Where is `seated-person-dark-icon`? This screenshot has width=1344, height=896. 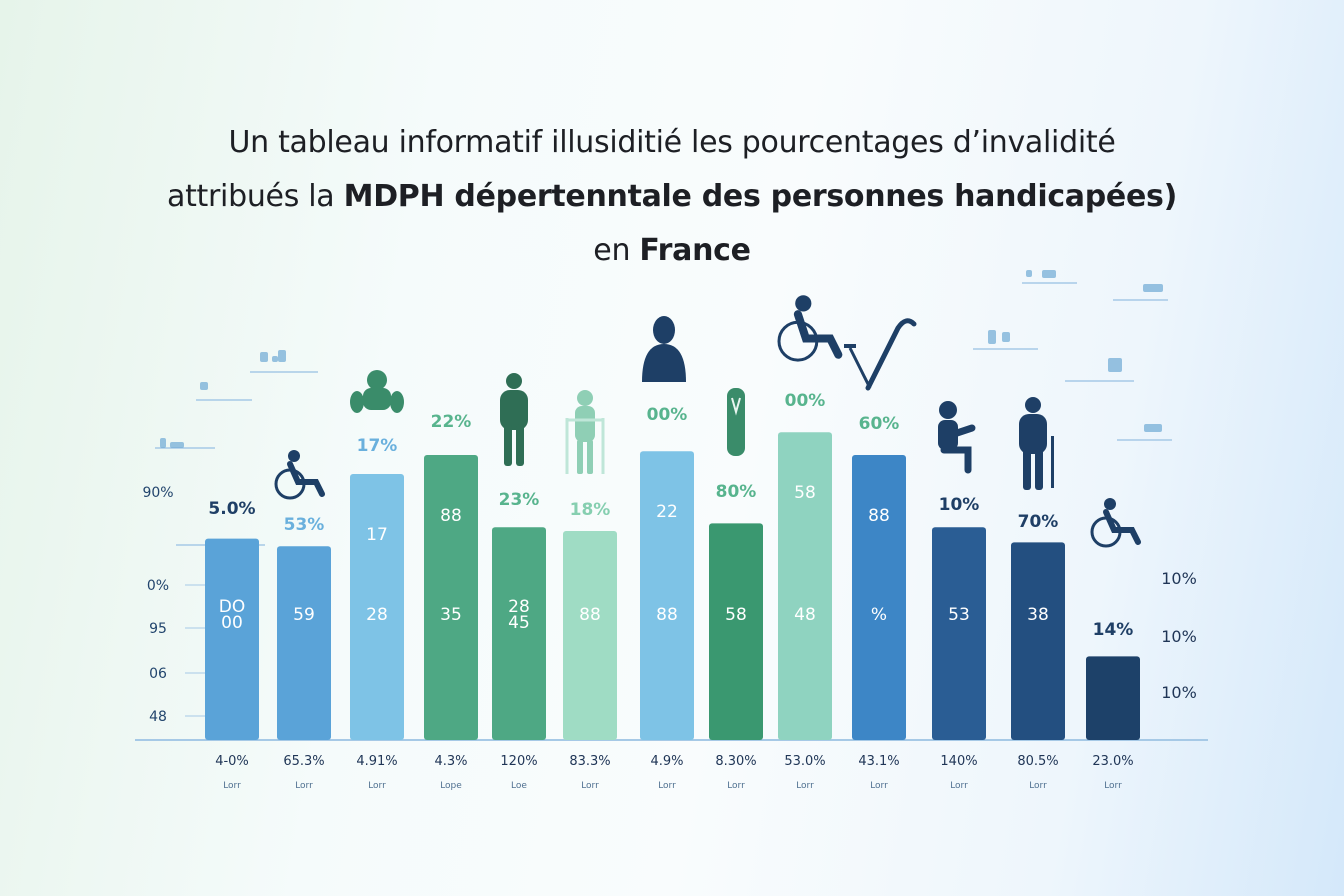
seated-person-dark-icon is located at coordinates (957, 437).